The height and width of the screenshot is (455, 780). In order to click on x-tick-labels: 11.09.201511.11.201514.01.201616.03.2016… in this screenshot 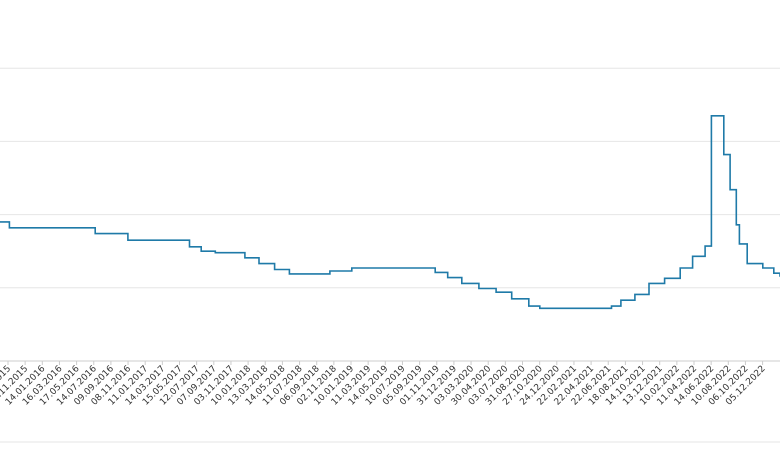, I will do `click(384, 386)`.